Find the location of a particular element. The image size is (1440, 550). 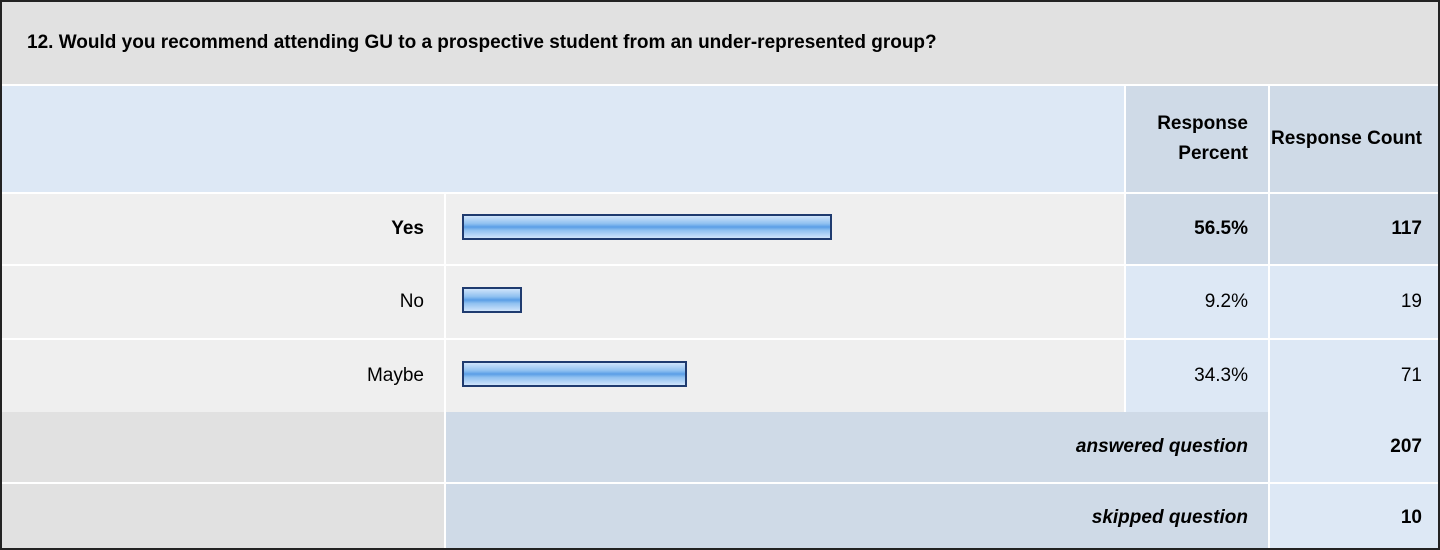

answer-label: No is located at coordinates (223, 302).